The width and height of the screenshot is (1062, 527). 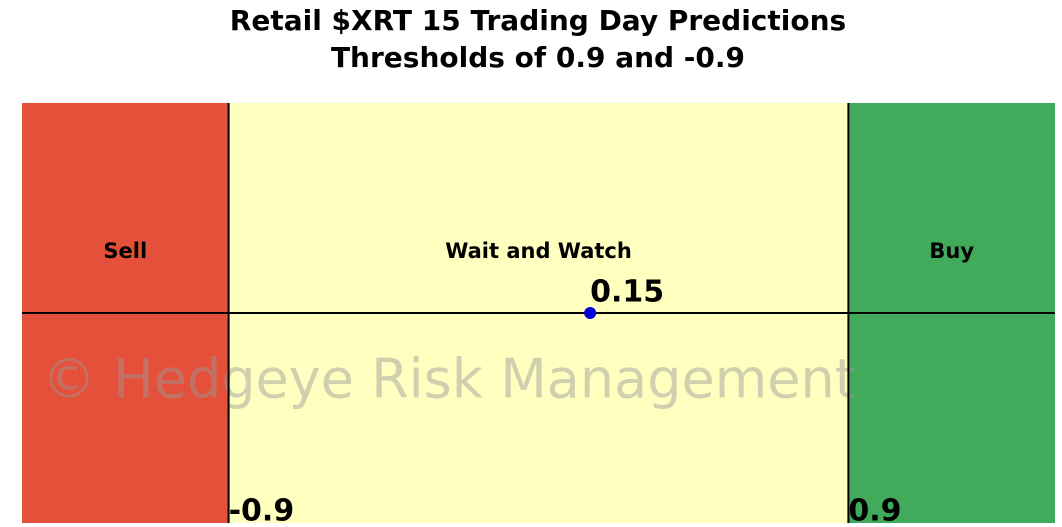 What do you see at coordinates (627, 292) in the screenshot?
I see `prediction-label: 0.15` at bounding box center [627, 292].